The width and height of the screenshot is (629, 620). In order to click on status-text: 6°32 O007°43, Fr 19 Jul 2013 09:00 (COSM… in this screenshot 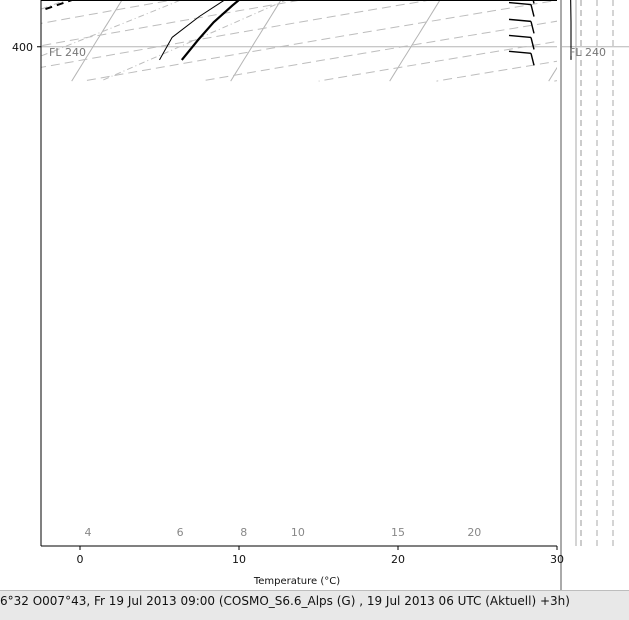, I will do `click(285, 601)`.